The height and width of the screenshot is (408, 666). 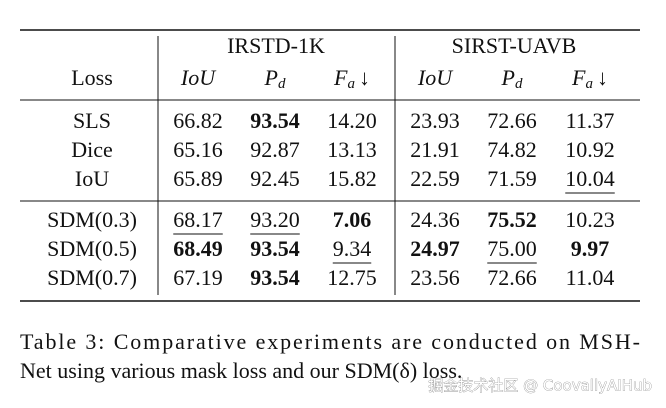 What do you see at coordinates (512, 219) in the screenshot?
I see `cell-value: 75.52` at bounding box center [512, 219].